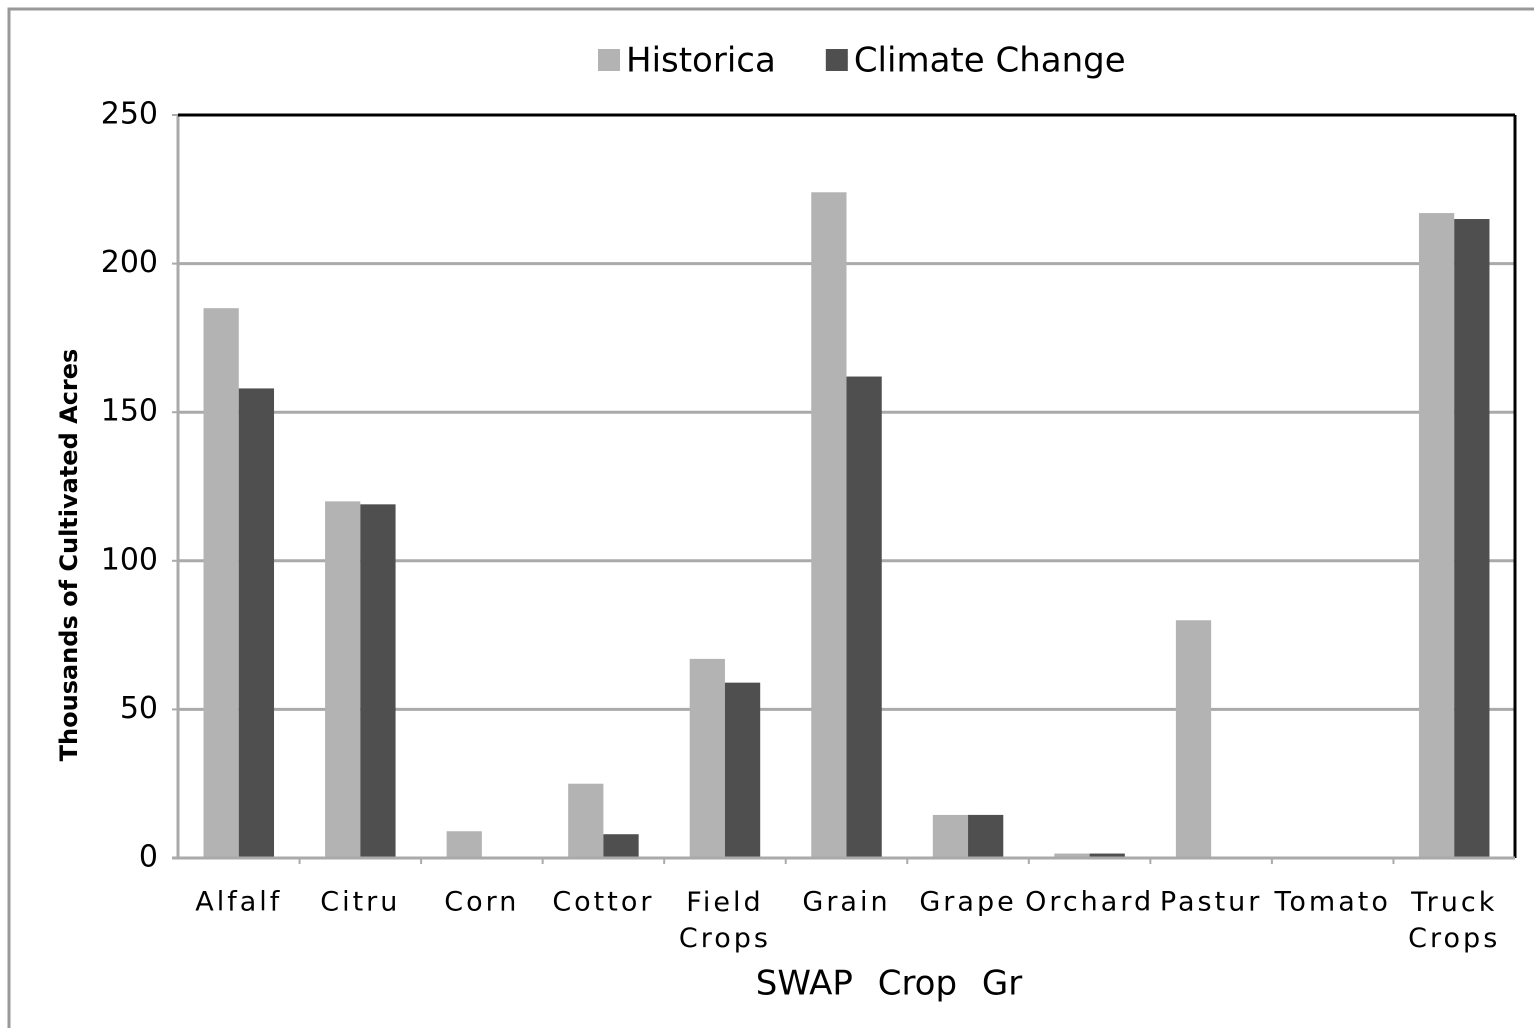  What do you see at coordinates (360, 902) in the screenshot?
I see `x-tick-label: Citru` at bounding box center [360, 902].